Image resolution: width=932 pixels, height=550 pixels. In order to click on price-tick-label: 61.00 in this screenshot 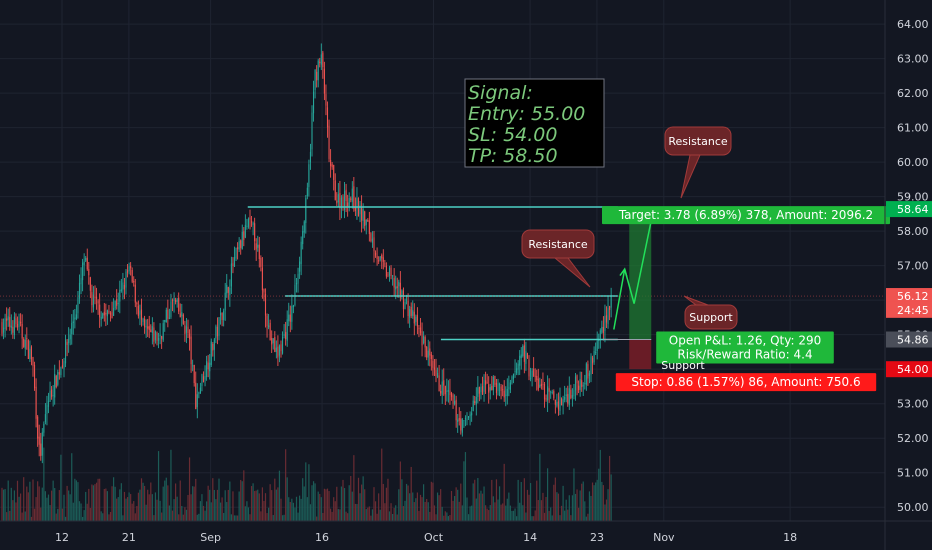, I will do `click(913, 128)`.